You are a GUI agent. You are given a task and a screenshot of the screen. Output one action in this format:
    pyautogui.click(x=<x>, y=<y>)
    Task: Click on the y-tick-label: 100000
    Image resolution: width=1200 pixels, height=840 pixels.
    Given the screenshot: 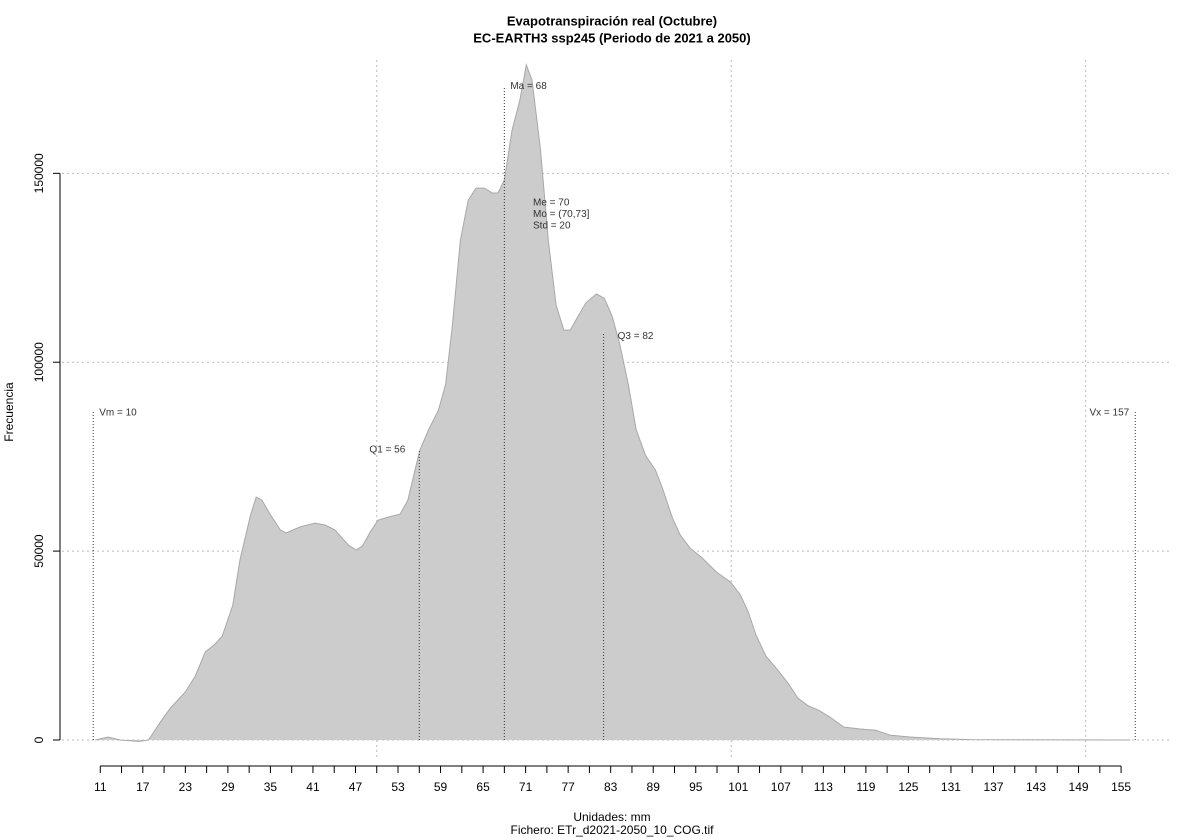 What is the action you would take?
    pyautogui.click(x=39, y=362)
    